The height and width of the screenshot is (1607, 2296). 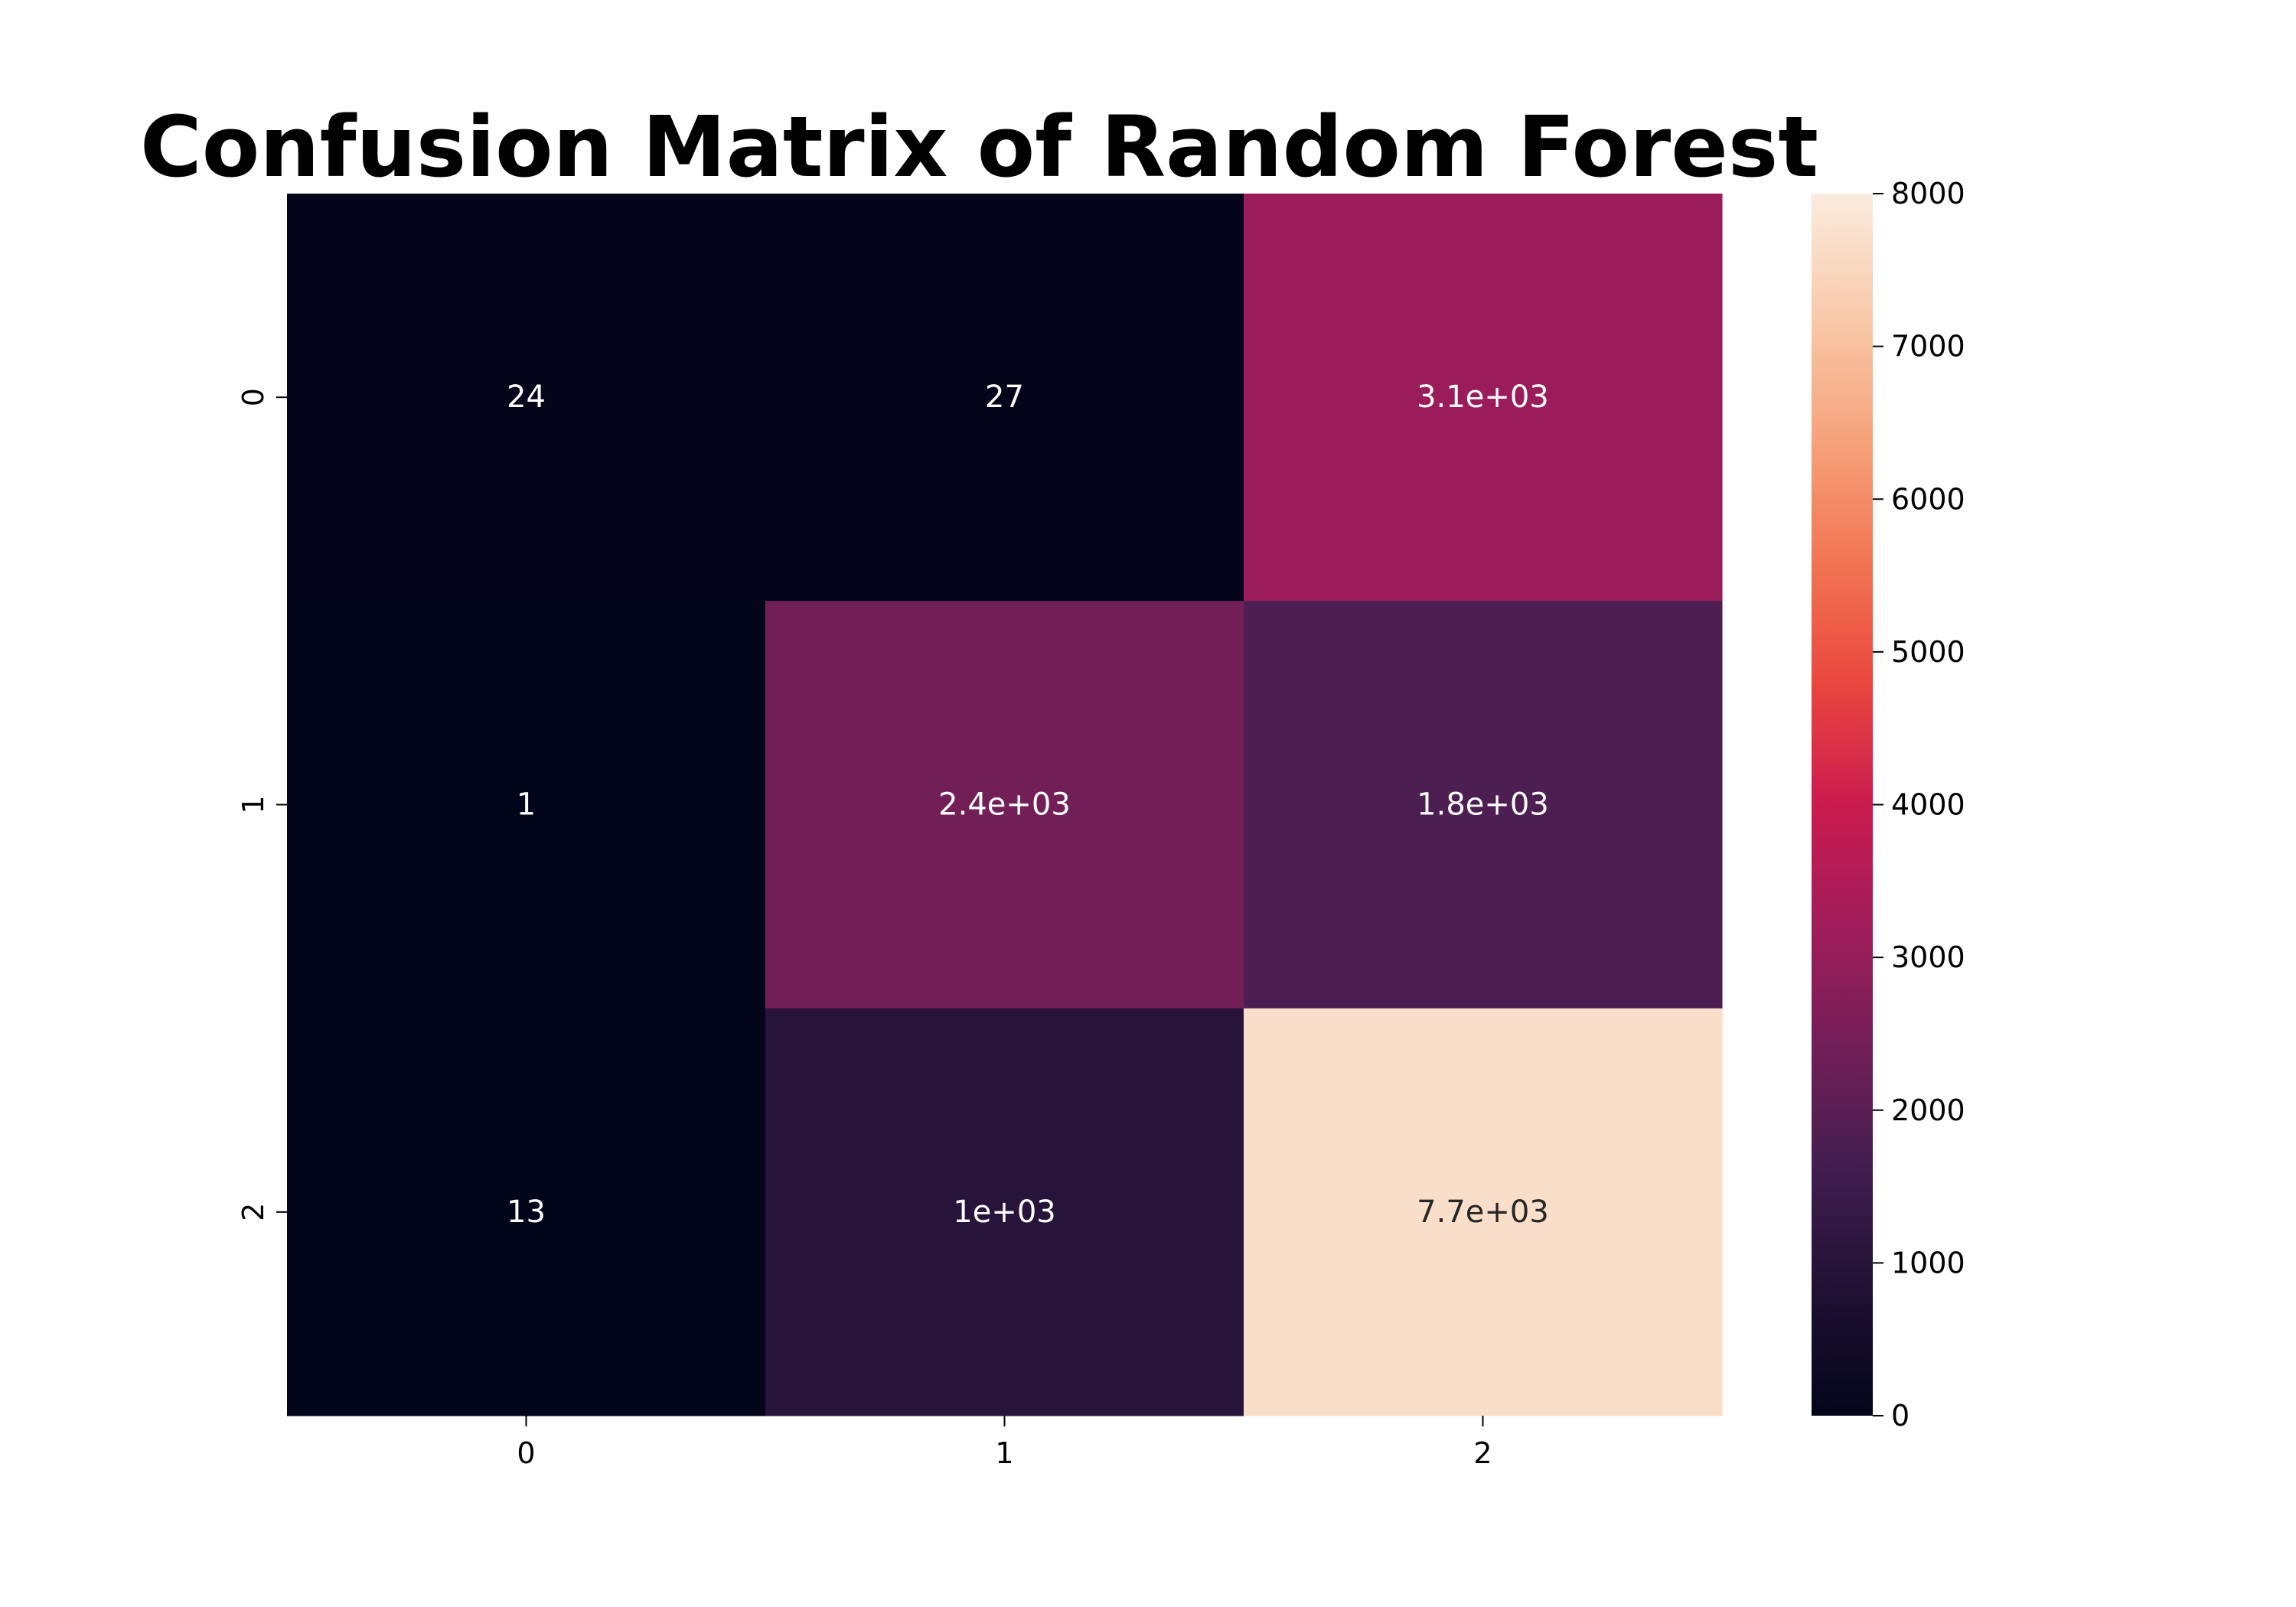 What do you see at coordinates (1900, 1416) in the screenshot?
I see `colorbar-tick-label-0: 0` at bounding box center [1900, 1416].